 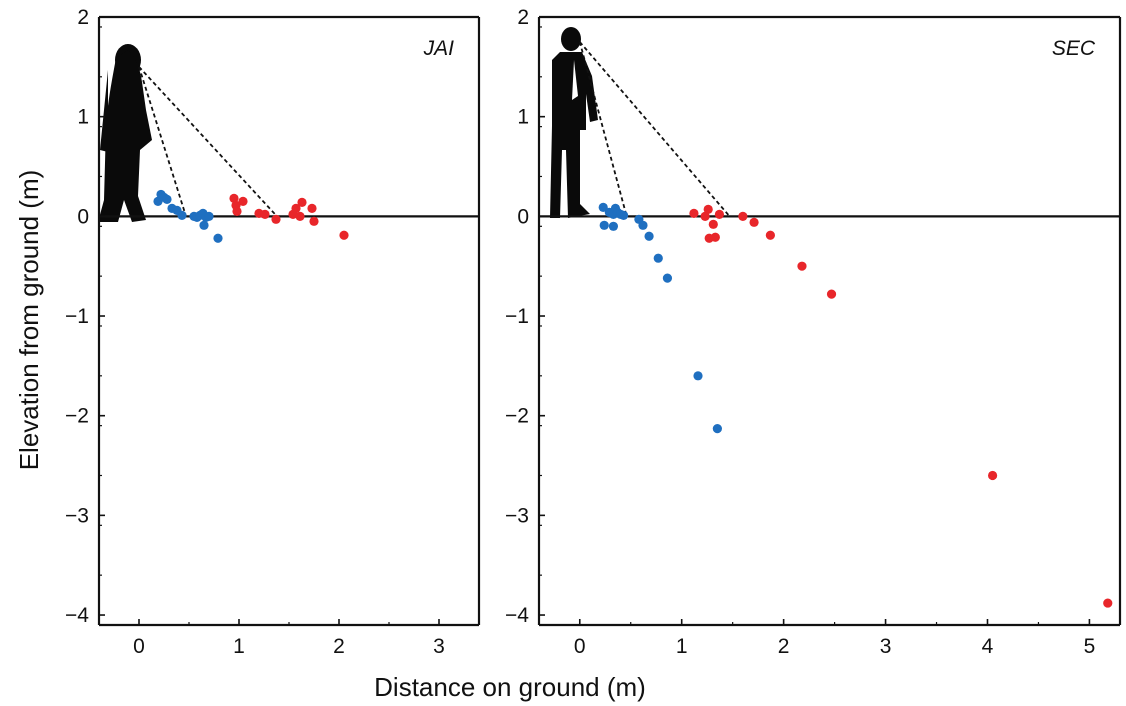 I want to click on x-tick-label: 5, so click(x=1090, y=646).